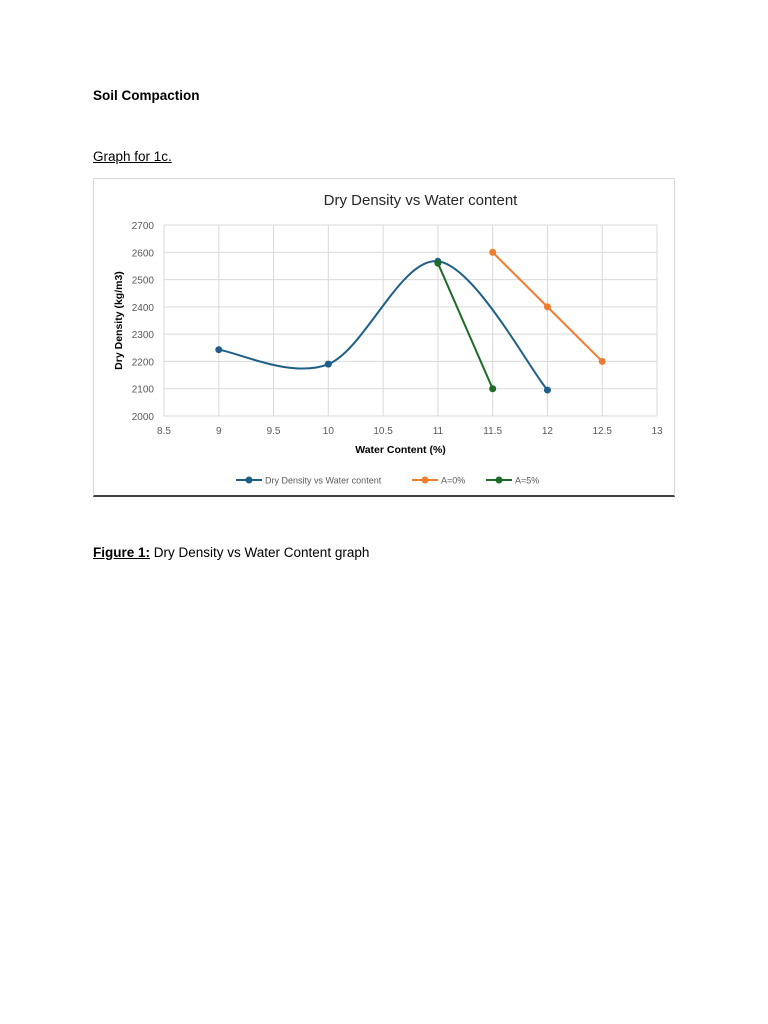 Image resolution: width=768 pixels, height=1024 pixels. I want to click on y-tick-label: 2600, so click(143, 253).